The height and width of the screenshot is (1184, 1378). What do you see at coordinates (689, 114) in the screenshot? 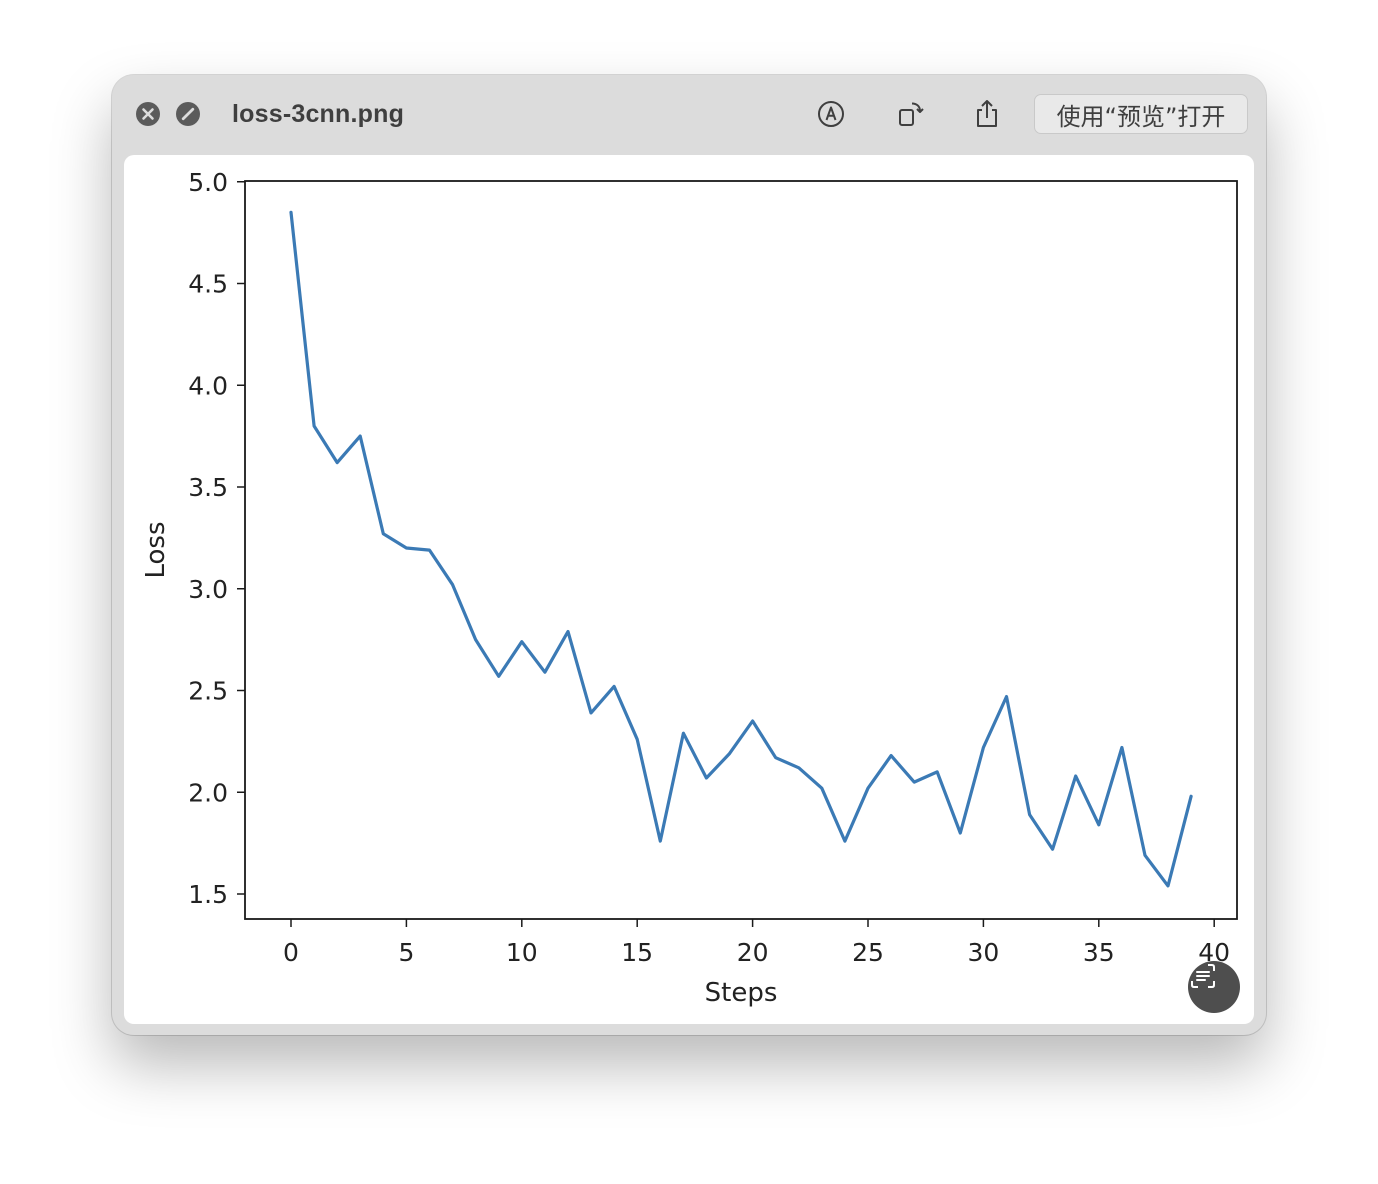
I see `title-bar: loss-3cnn.png 使用“预览”打开` at bounding box center [689, 114].